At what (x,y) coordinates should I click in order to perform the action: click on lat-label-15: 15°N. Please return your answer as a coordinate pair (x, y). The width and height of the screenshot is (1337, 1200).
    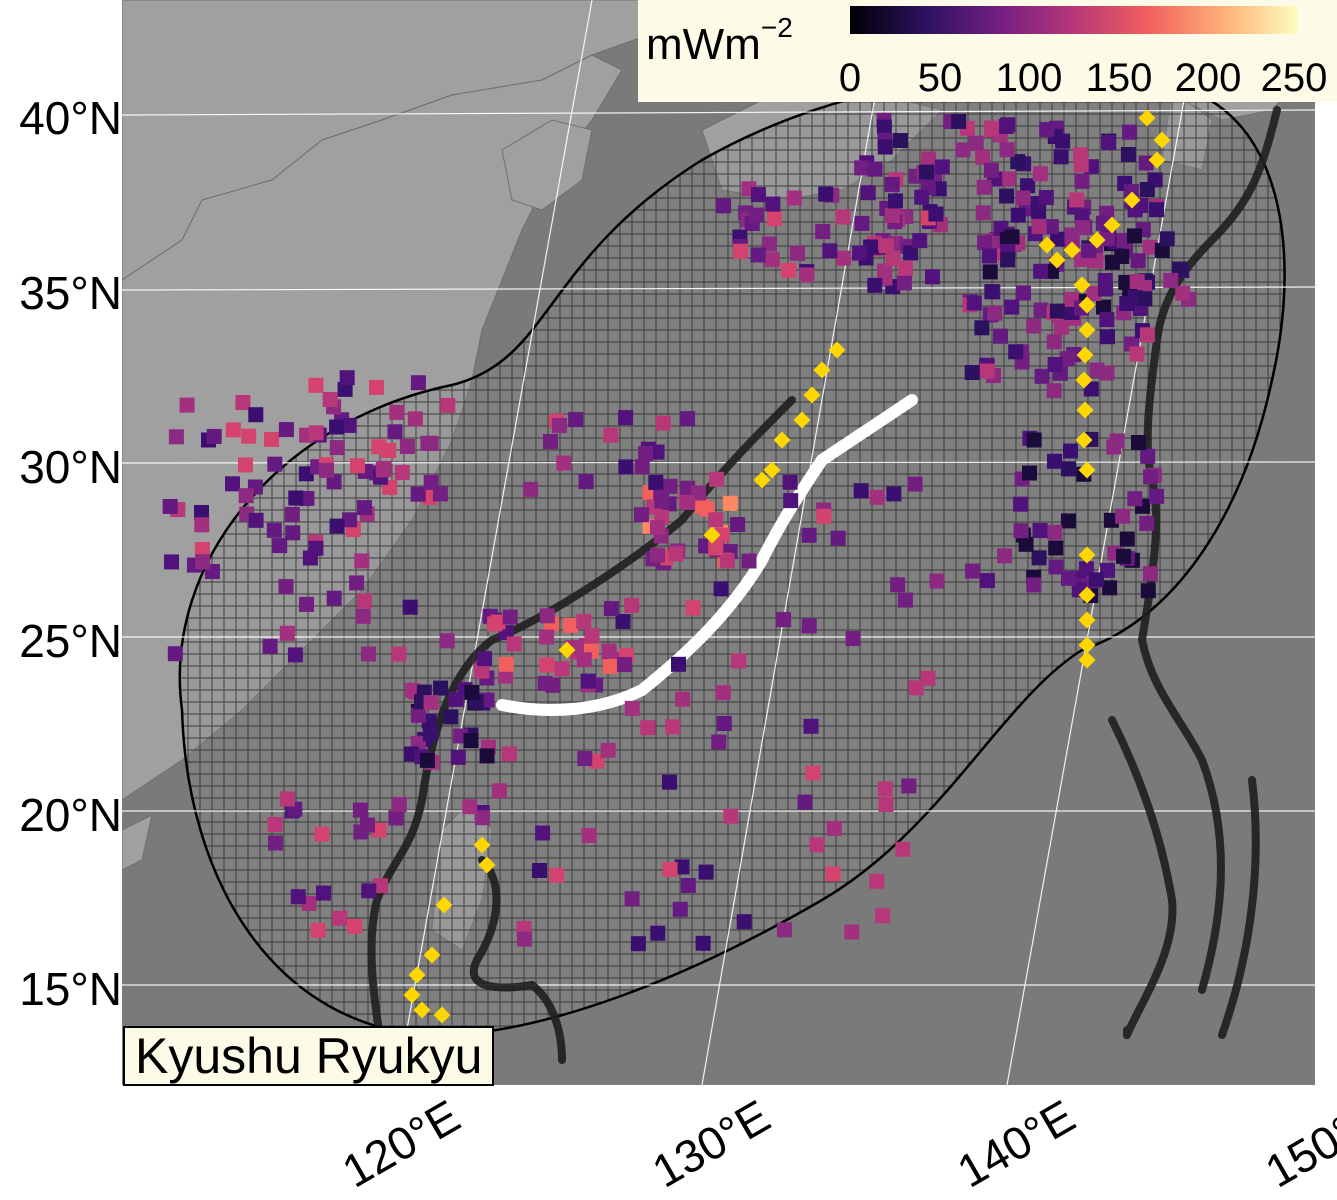
    Looking at the image, I should click on (70, 989).